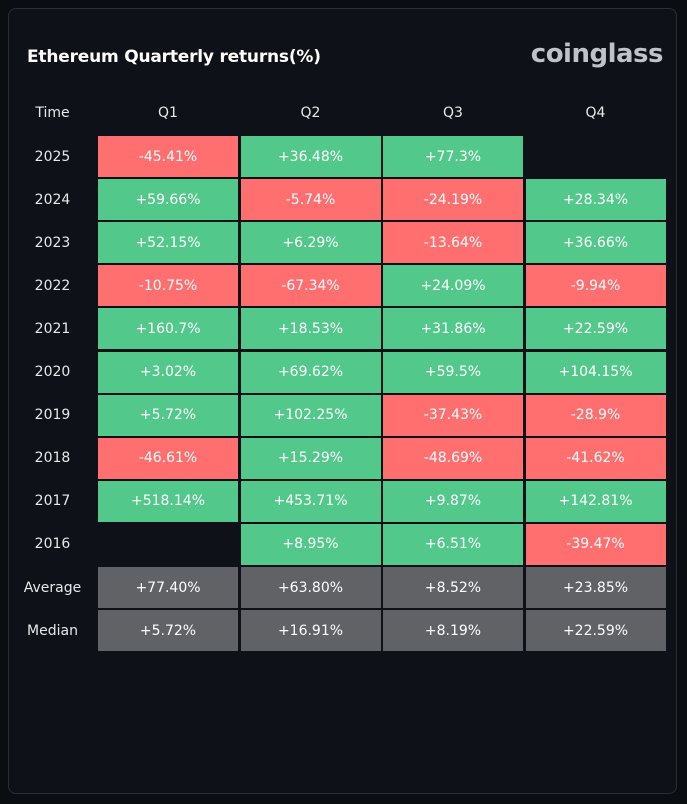 This screenshot has width=687, height=804. What do you see at coordinates (52, 587) in the screenshot?
I see `row-label-average: Average` at bounding box center [52, 587].